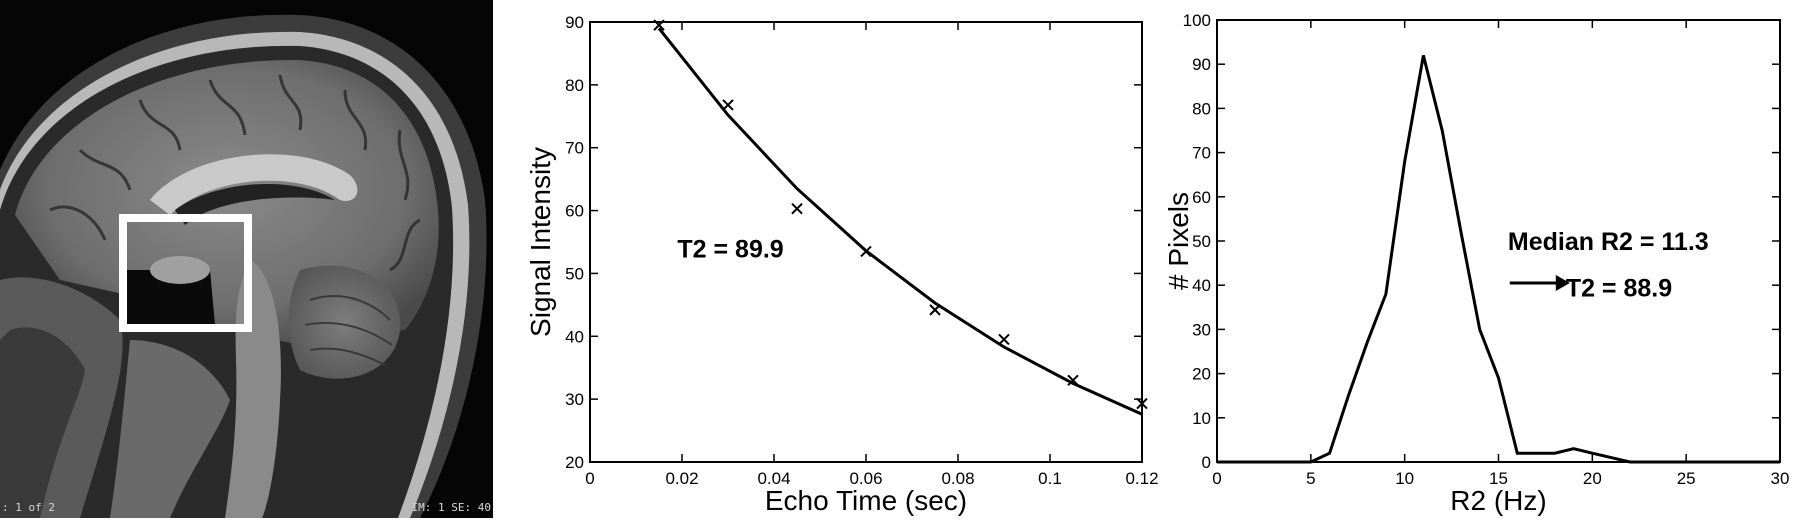 Image resolution: width=1800 pixels, height=523 pixels. I want to click on y-tick-label: 100, so click(1197, 20).